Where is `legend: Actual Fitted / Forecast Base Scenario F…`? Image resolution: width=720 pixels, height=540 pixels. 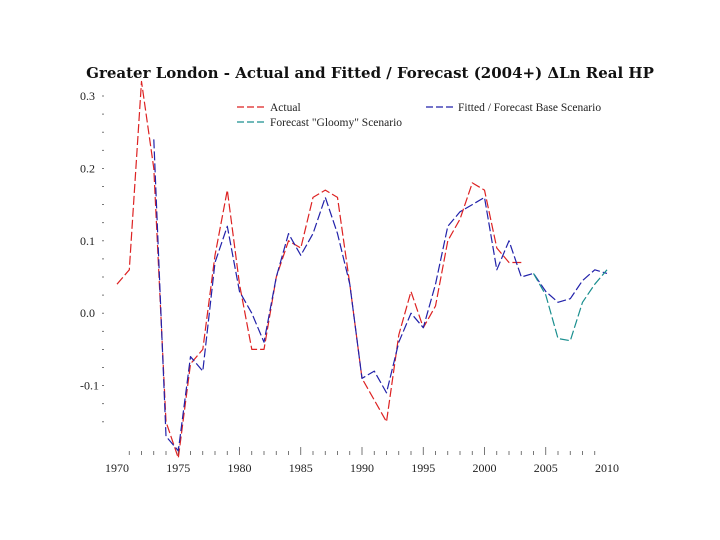
legend: Actual Fitted / Forecast Base Scenario F… is located at coordinates (419, 115).